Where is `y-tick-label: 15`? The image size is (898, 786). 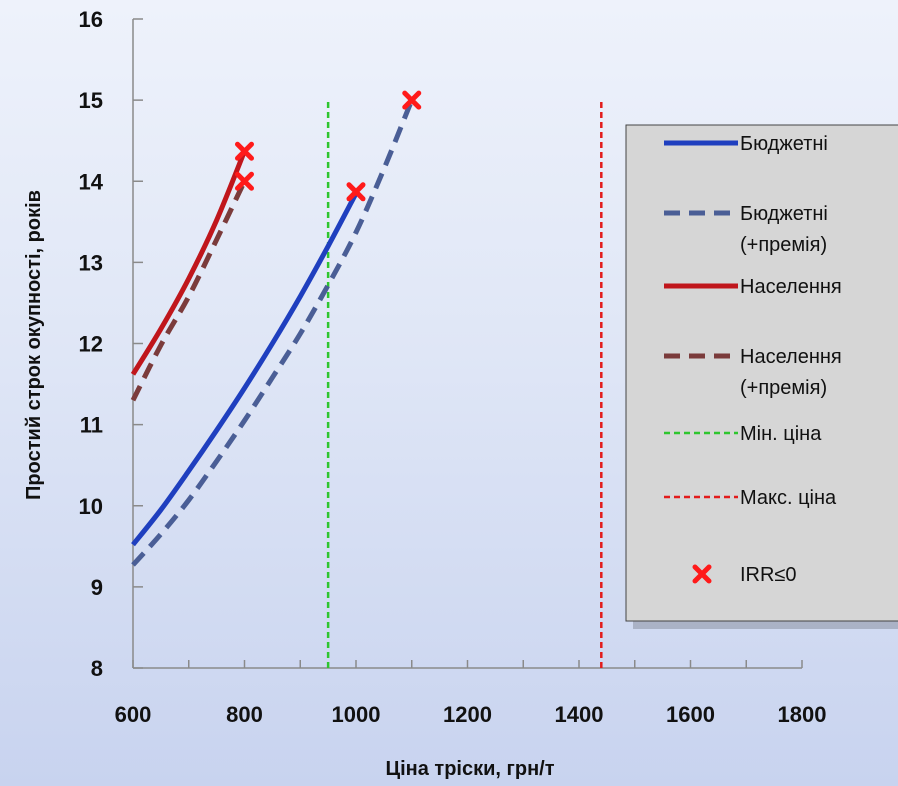 y-tick-label: 15 is located at coordinates (91, 100).